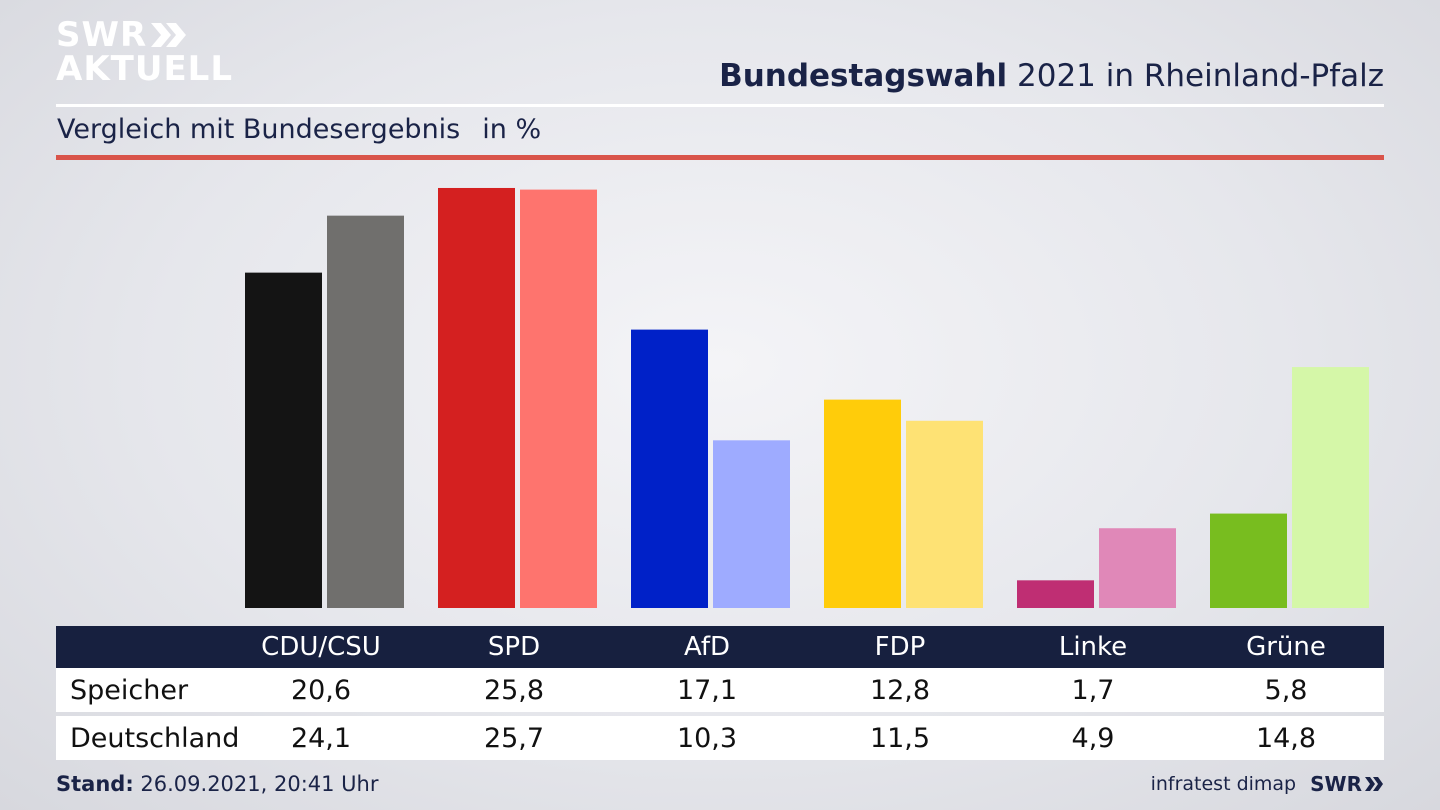 The width and height of the screenshot is (1440, 810). Describe the element at coordinates (476, 397) in the screenshot. I see `bar-spd-speicher` at that location.